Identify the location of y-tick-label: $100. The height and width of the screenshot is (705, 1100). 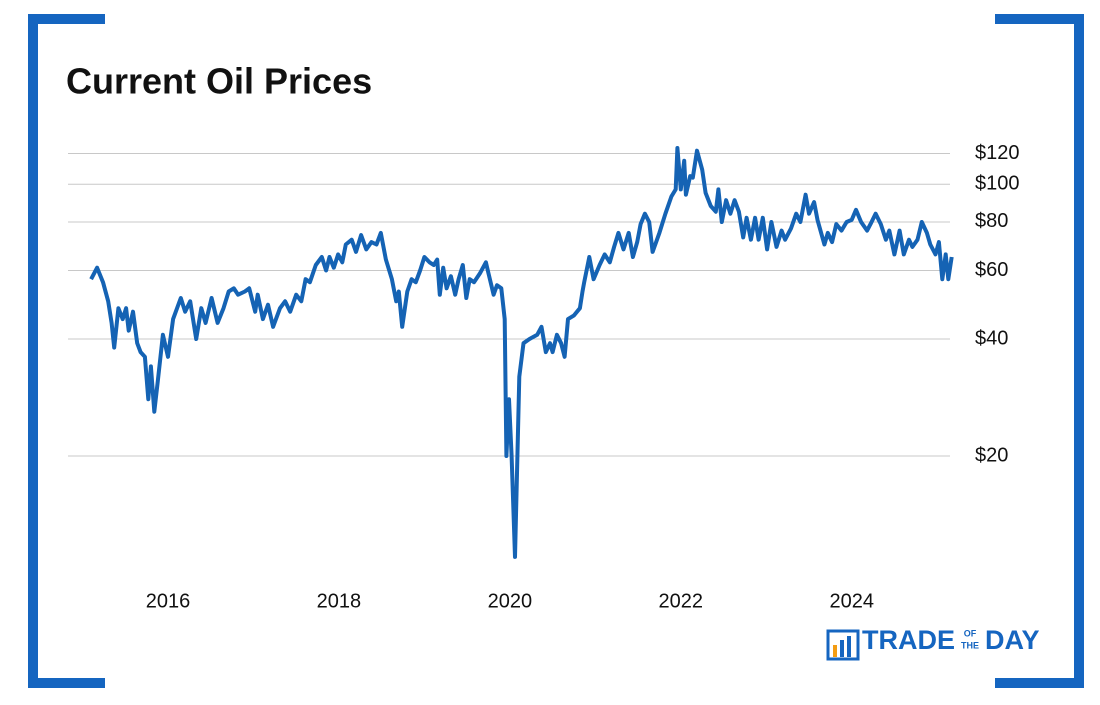
(997, 184).